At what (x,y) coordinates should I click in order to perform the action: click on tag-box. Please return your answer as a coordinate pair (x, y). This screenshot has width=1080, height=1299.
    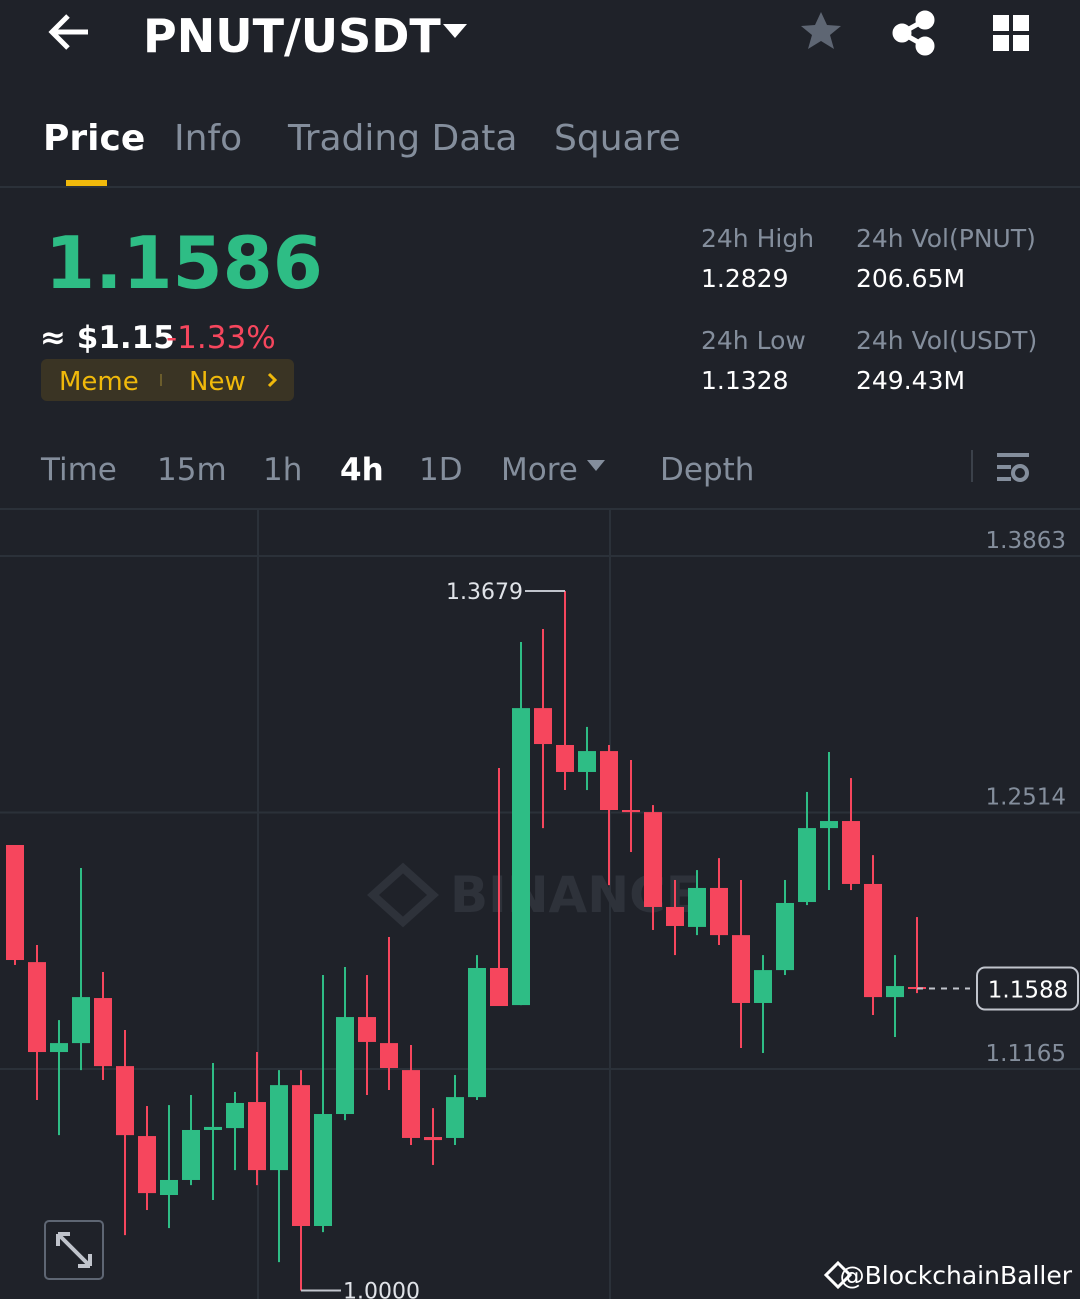
    Looking at the image, I should click on (167, 380).